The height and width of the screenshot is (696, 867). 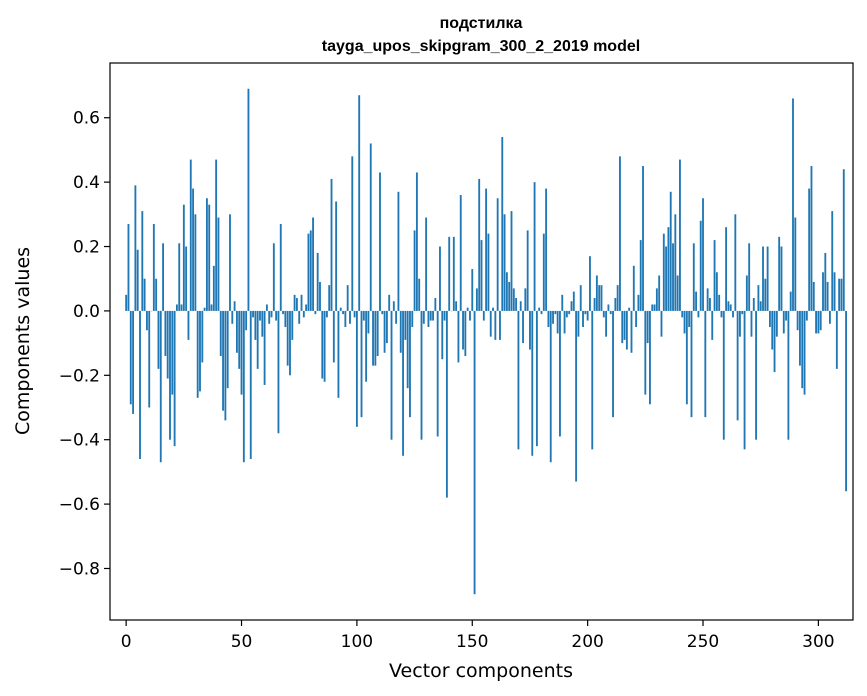 What do you see at coordinates (79, 569) in the screenshot?
I see `y-tick-label: −0.8` at bounding box center [79, 569].